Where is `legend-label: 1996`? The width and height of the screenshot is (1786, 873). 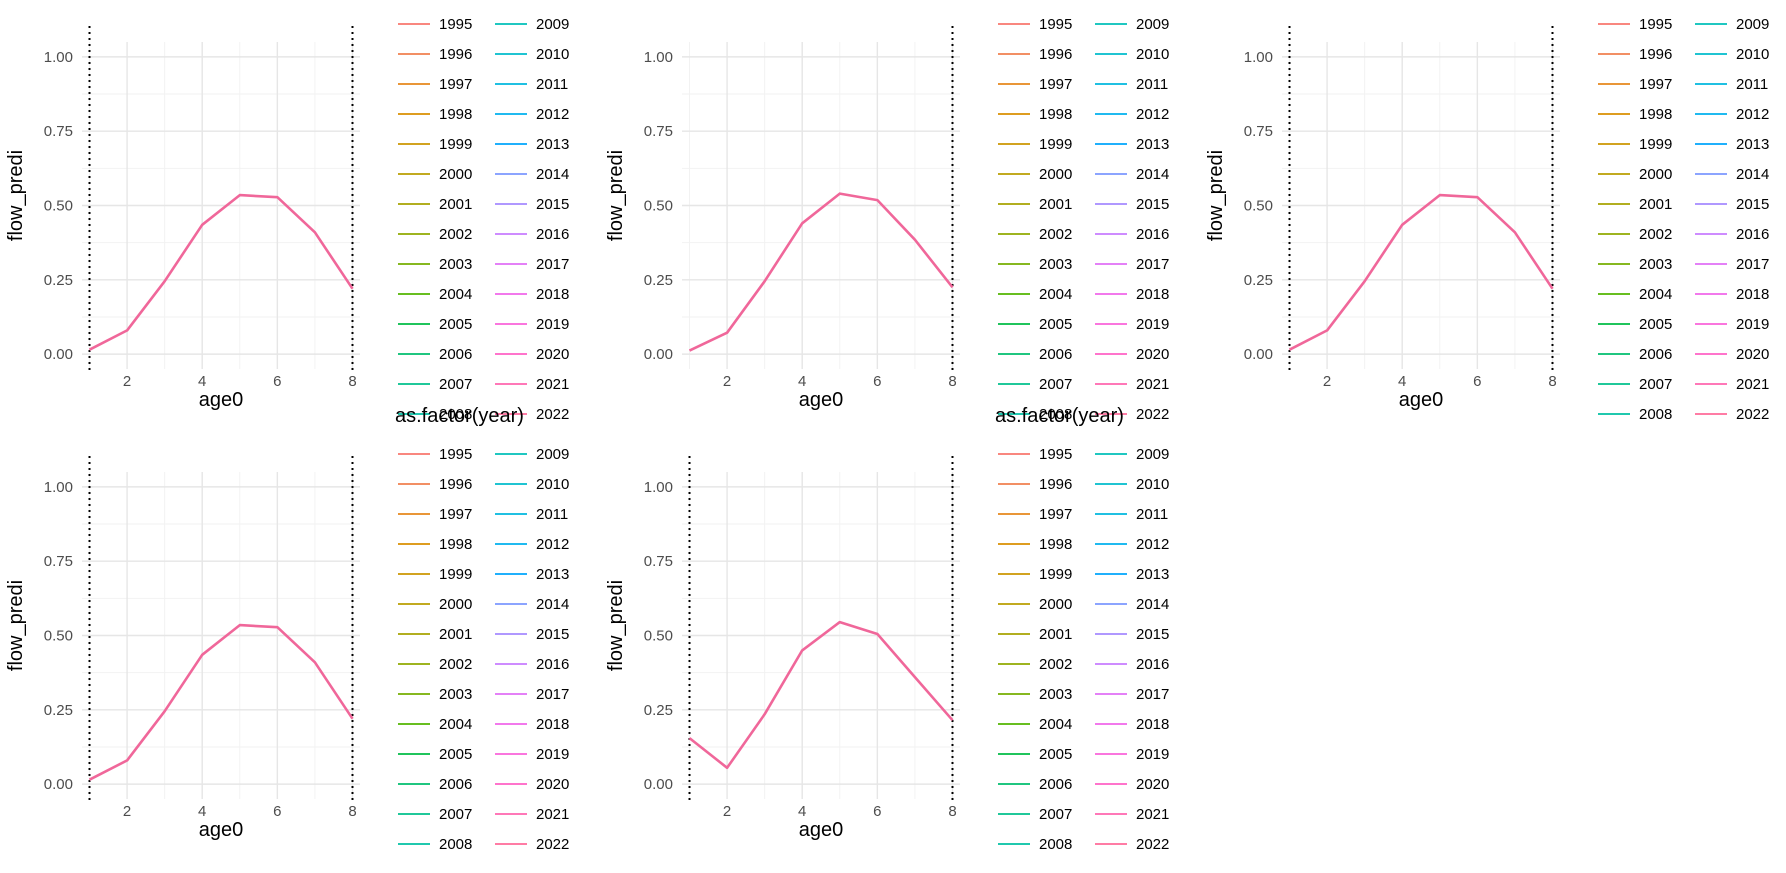
legend-label: 1996 is located at coordinates (455, 54).